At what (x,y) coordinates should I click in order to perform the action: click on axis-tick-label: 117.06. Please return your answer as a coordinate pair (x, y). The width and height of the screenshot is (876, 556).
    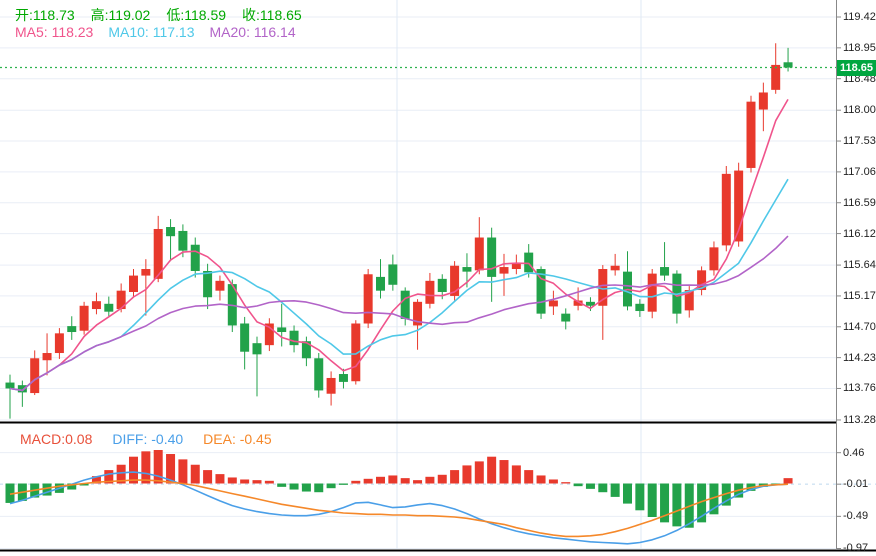
    Looking at the image, I should click on (859, 171).